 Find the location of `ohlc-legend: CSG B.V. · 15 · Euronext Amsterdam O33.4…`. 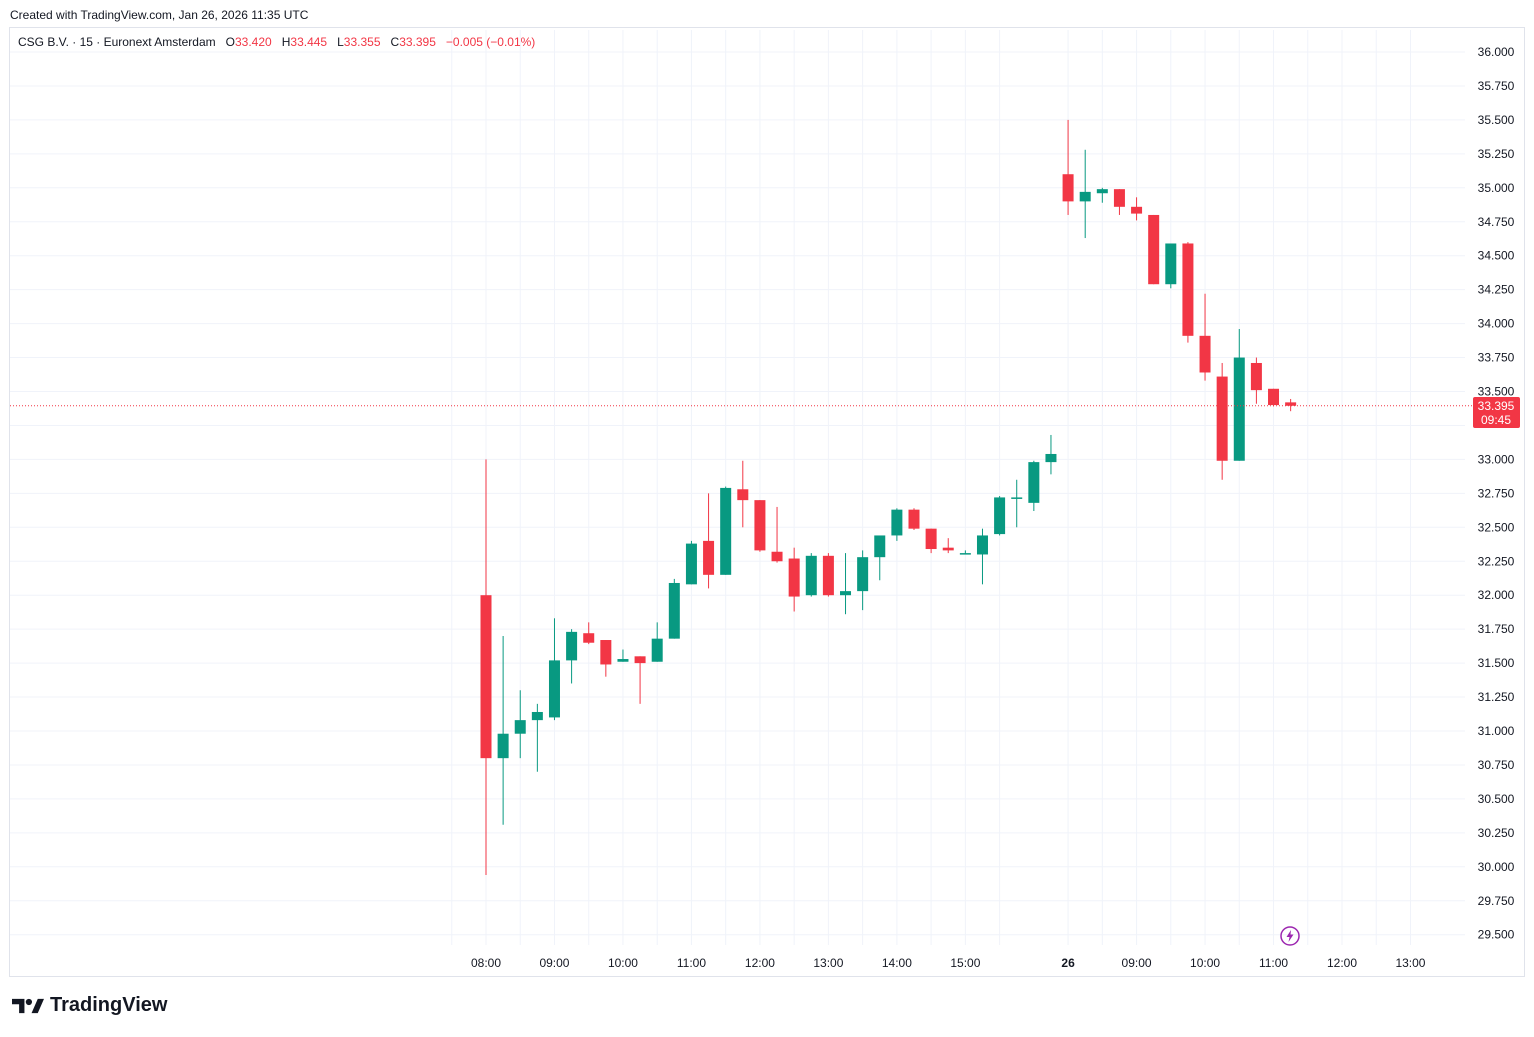

ohlc-legend: CSG B.V. · 15 · Euronext Amsterdam O33.4… is located at coordinates (276, 42).